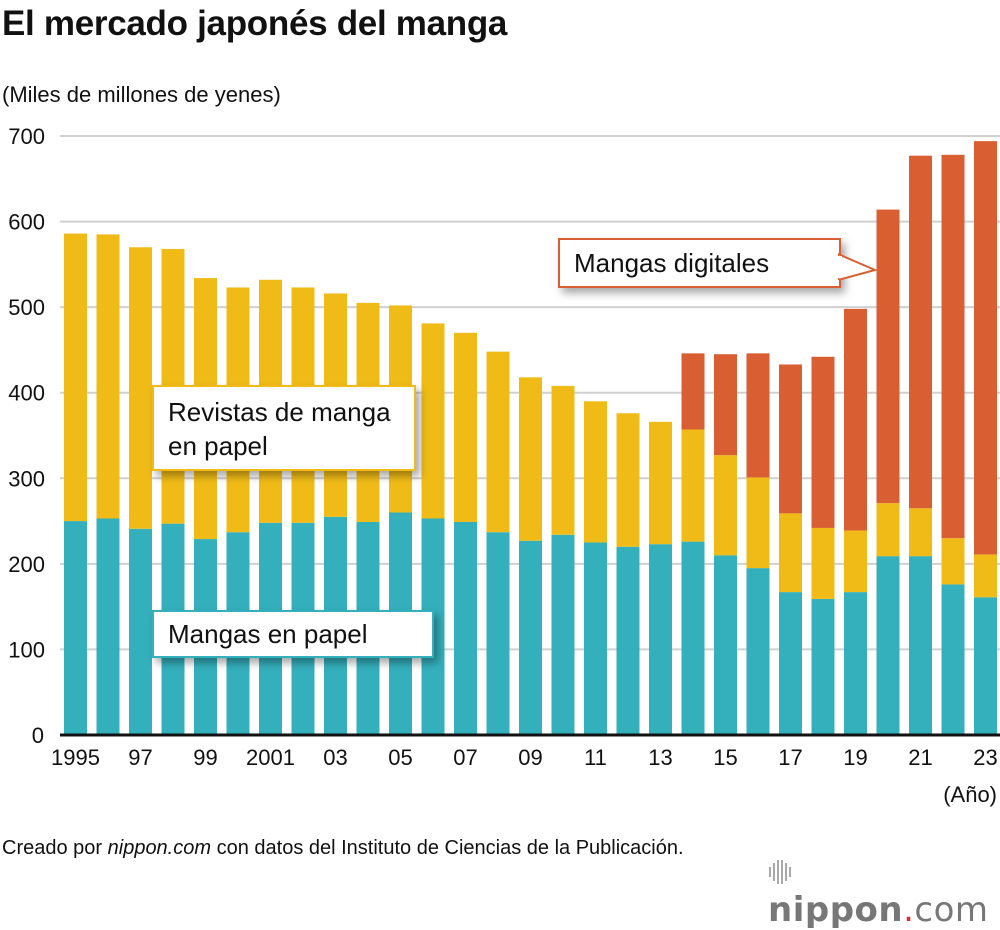 This screenshot has width=1000, height=930. I want to click on legend-label-text: Revistas de manga en papel, so click(279, 429).